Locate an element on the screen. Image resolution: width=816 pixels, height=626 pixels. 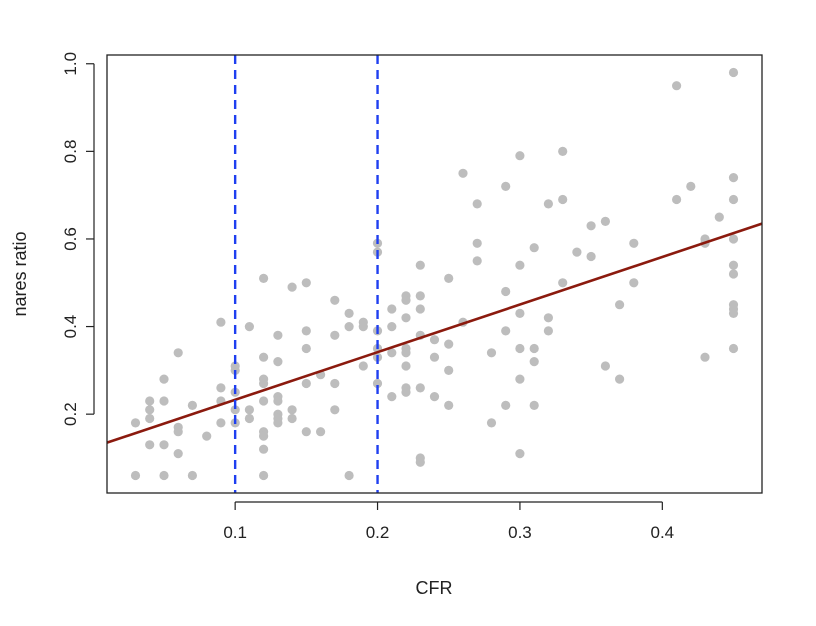
x-tick-label-1: 0.2 is located at coordinates (378, 532).